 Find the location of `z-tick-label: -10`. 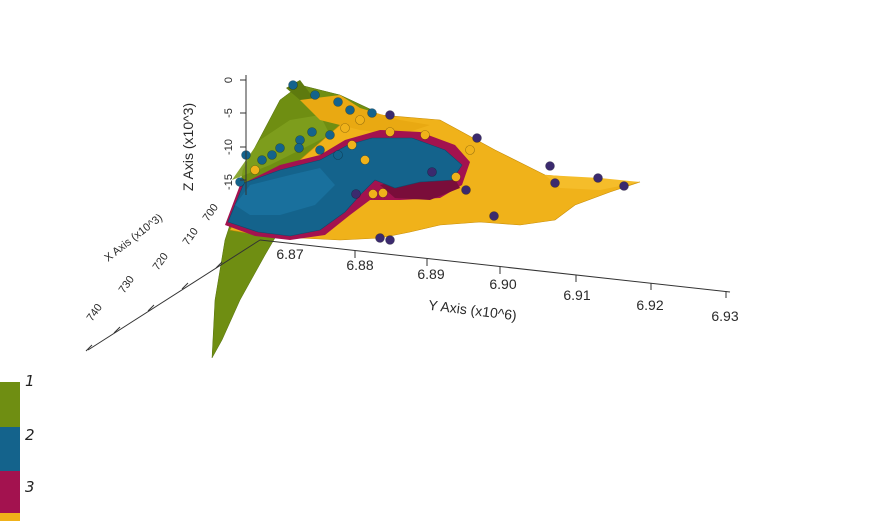

z-tick-label: -10 is located at coordinates (229, 147).